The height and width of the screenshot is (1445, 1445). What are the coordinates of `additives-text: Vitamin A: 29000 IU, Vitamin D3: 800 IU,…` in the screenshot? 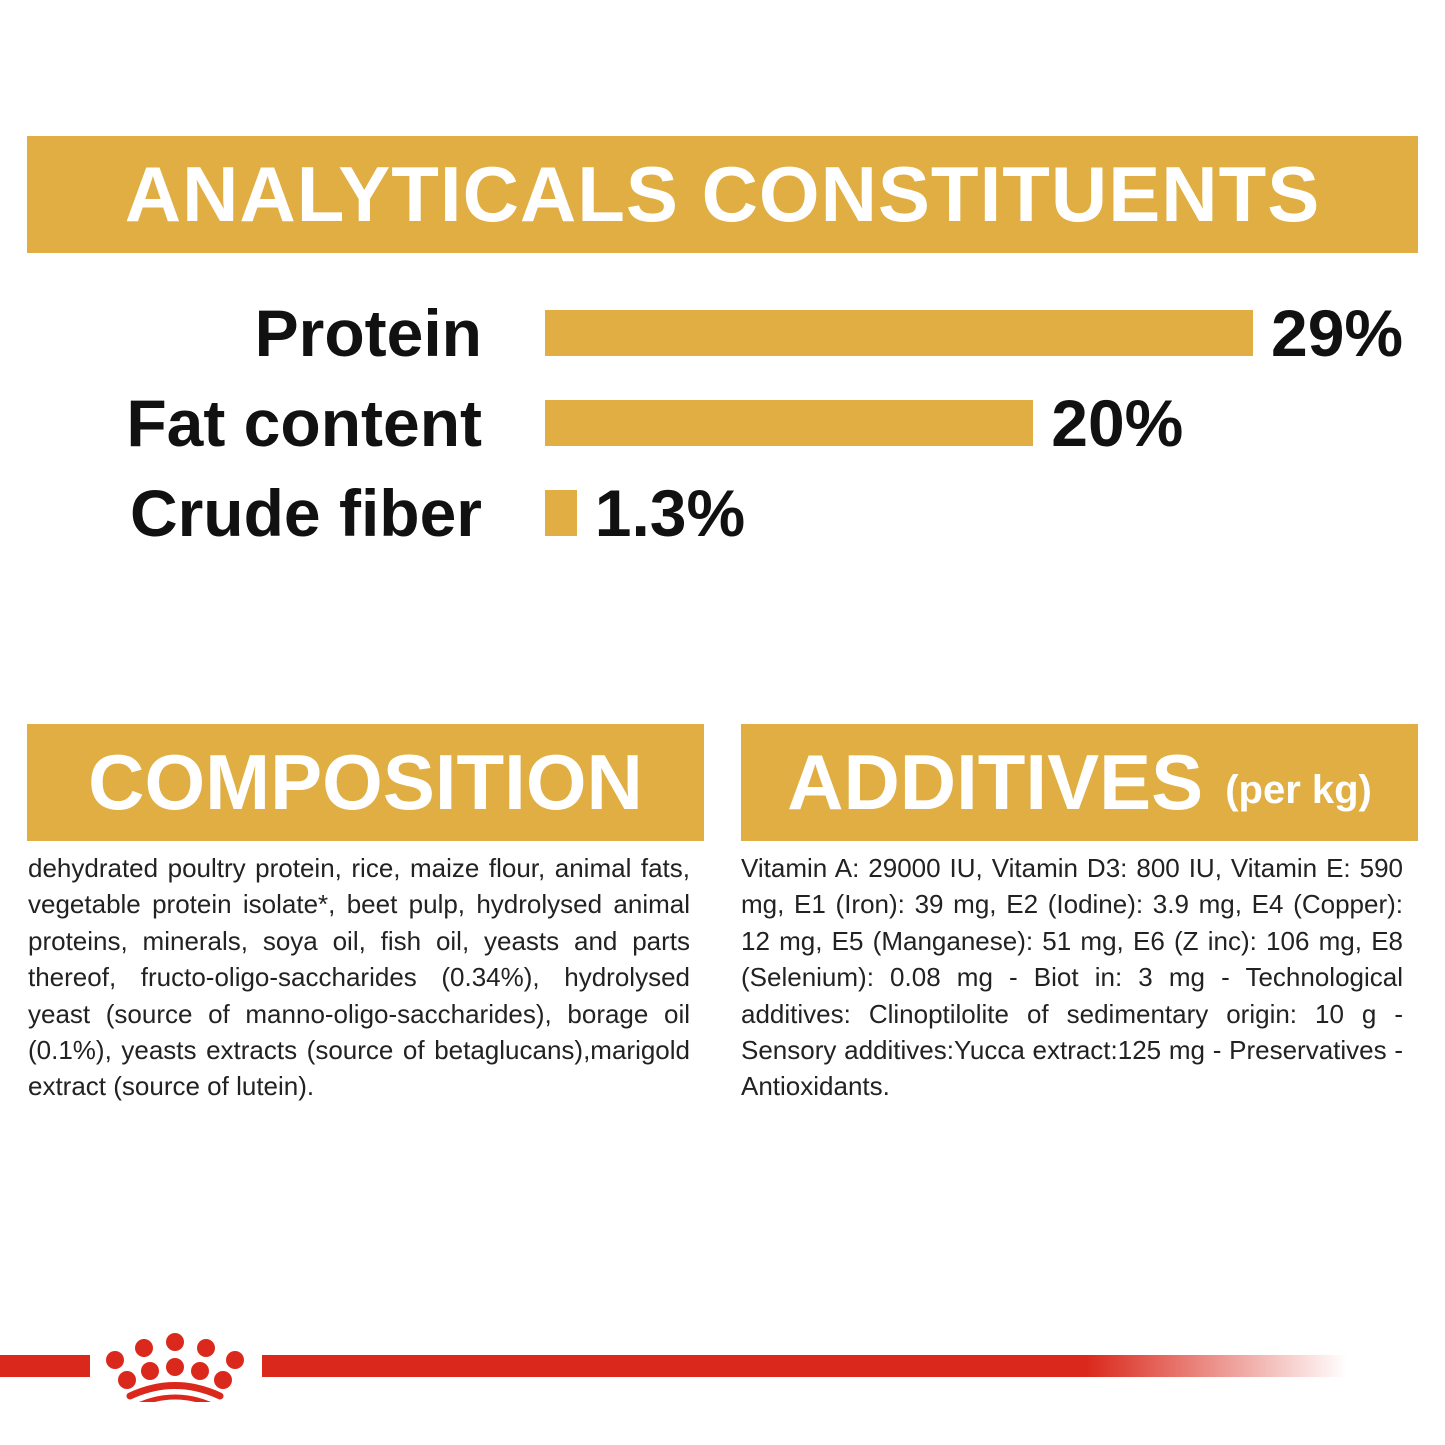 It's located at (1072, 977).